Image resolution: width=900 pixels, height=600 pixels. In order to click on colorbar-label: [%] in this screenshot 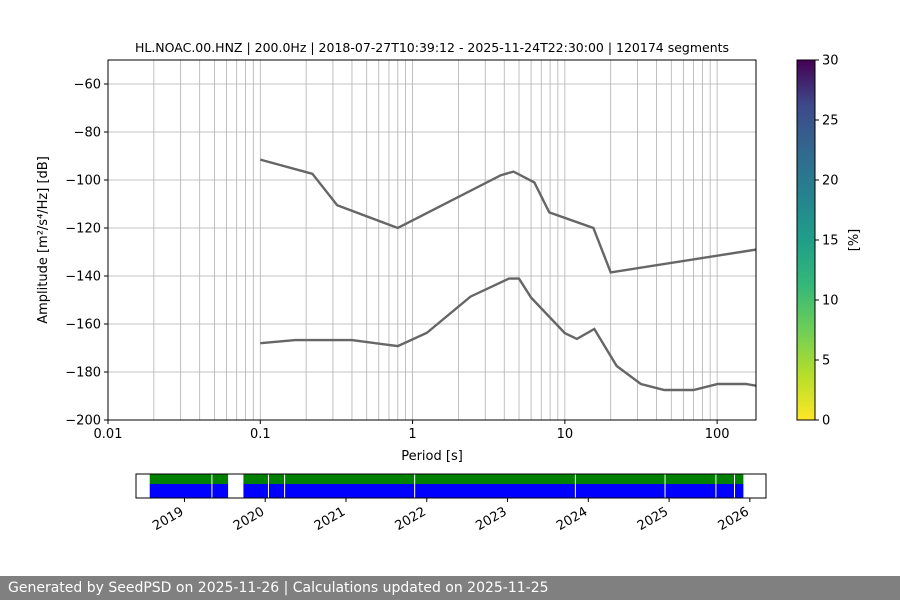, I will do `click(854, 240)`.